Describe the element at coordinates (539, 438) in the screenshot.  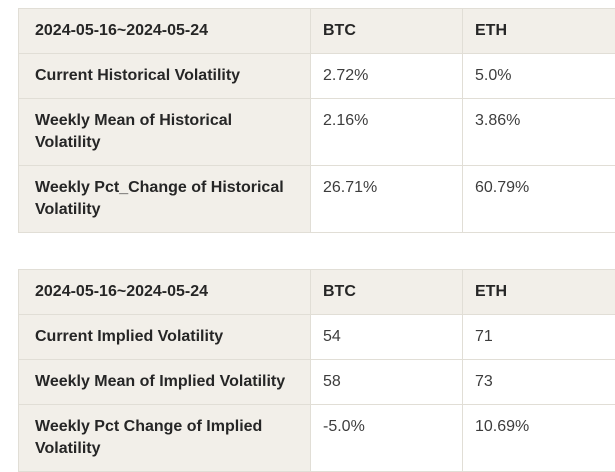
I see `eth-value: 10.69%` at that location.